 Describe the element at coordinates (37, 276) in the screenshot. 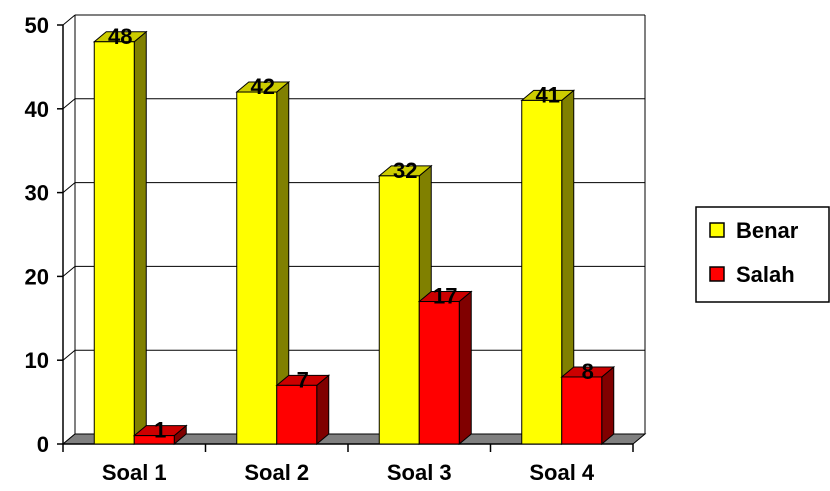

I see `y-tick-label: 20` at that location.